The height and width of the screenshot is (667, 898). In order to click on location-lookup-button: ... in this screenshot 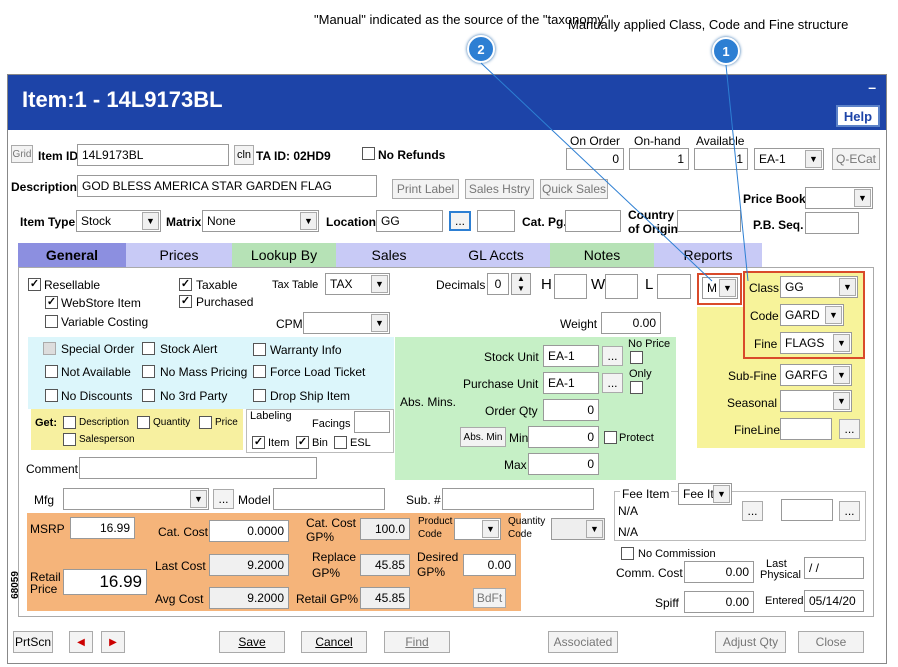, I will do `click(460, 221)`.